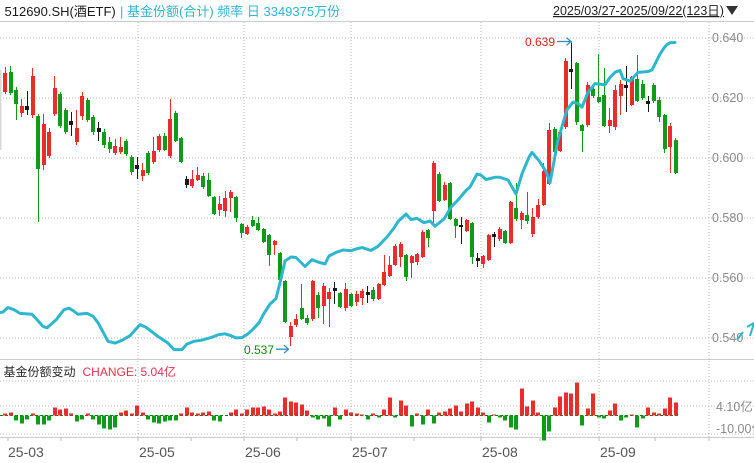 The image size is (754, 463). I want to click on svg-text: 0.580, so click(727, 218).